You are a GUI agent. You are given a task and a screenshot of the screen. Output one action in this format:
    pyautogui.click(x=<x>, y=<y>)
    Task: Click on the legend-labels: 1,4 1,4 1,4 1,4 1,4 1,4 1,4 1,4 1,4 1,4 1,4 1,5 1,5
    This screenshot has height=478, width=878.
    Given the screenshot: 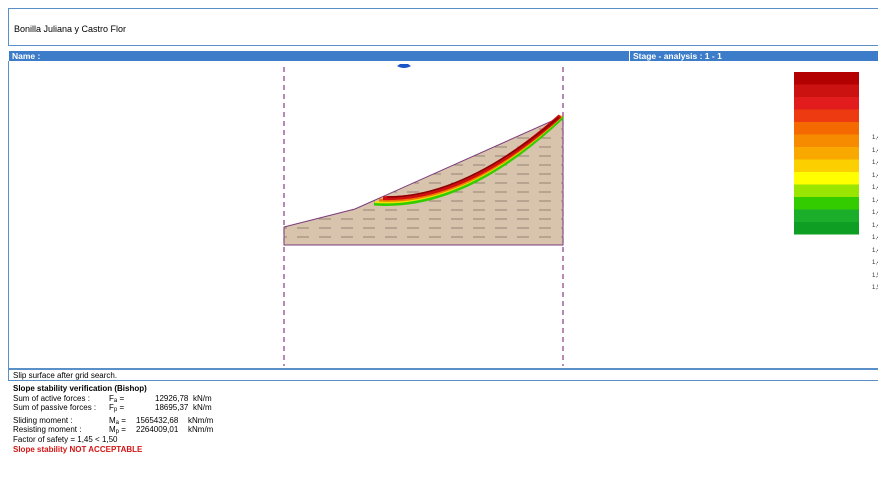 What is the action you would take?
    pyautogui.click(x=875, y=213)
    